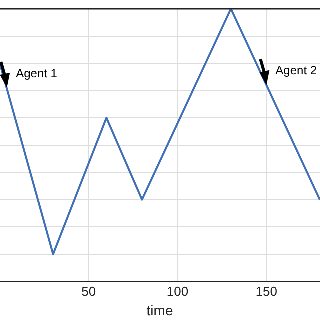 The height and width of the screenshot is (320, 320). Describe the element at coordinates (297, 71) in the screenshot. I see `annotation: Agent 2` at that location.